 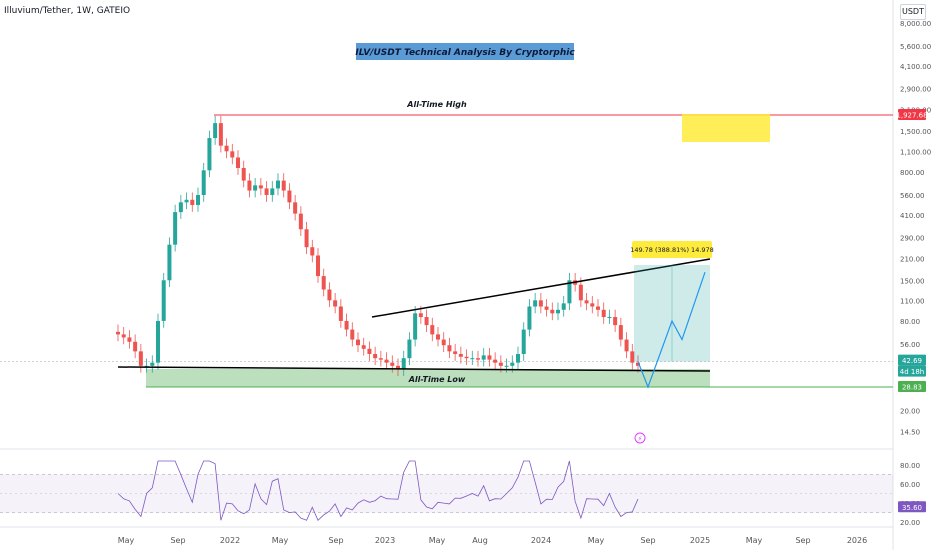 What do you see at coordinates (915, 152) in the screenshot?
I see `y-tick-label: 1,100.00` at bounding box center [915, 152].